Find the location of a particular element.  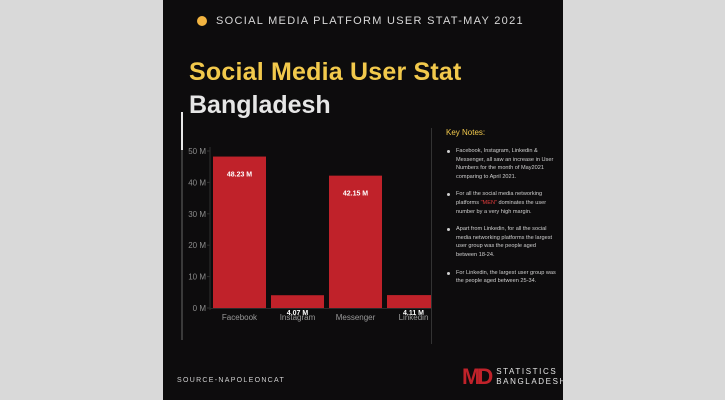

key-notes-title: Key Notes: is located at coordinates (466, 132).